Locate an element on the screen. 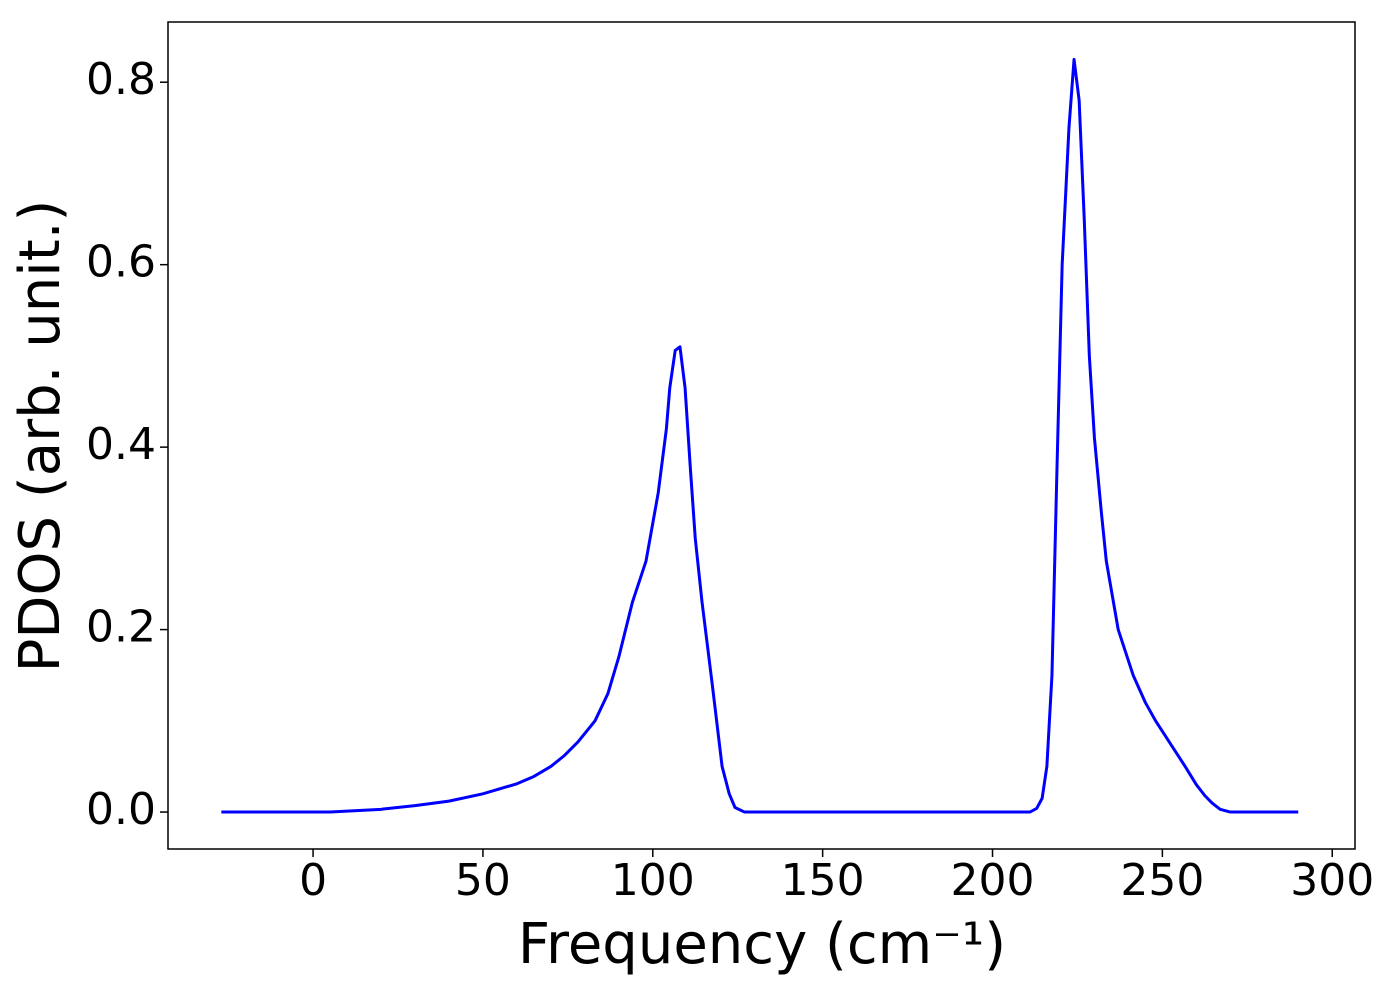 The height and width of the screenshot is (1000, 1400). y-tick-label: 0.8 is located at coordinates (121, 79).